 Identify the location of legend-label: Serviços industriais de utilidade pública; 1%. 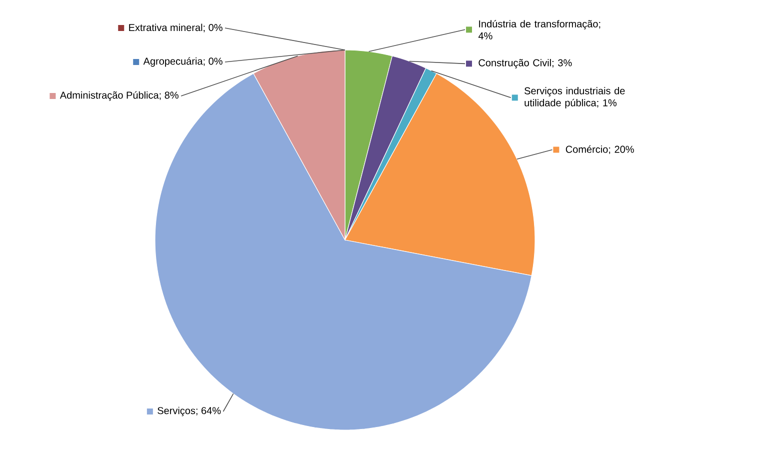
(574, 97).